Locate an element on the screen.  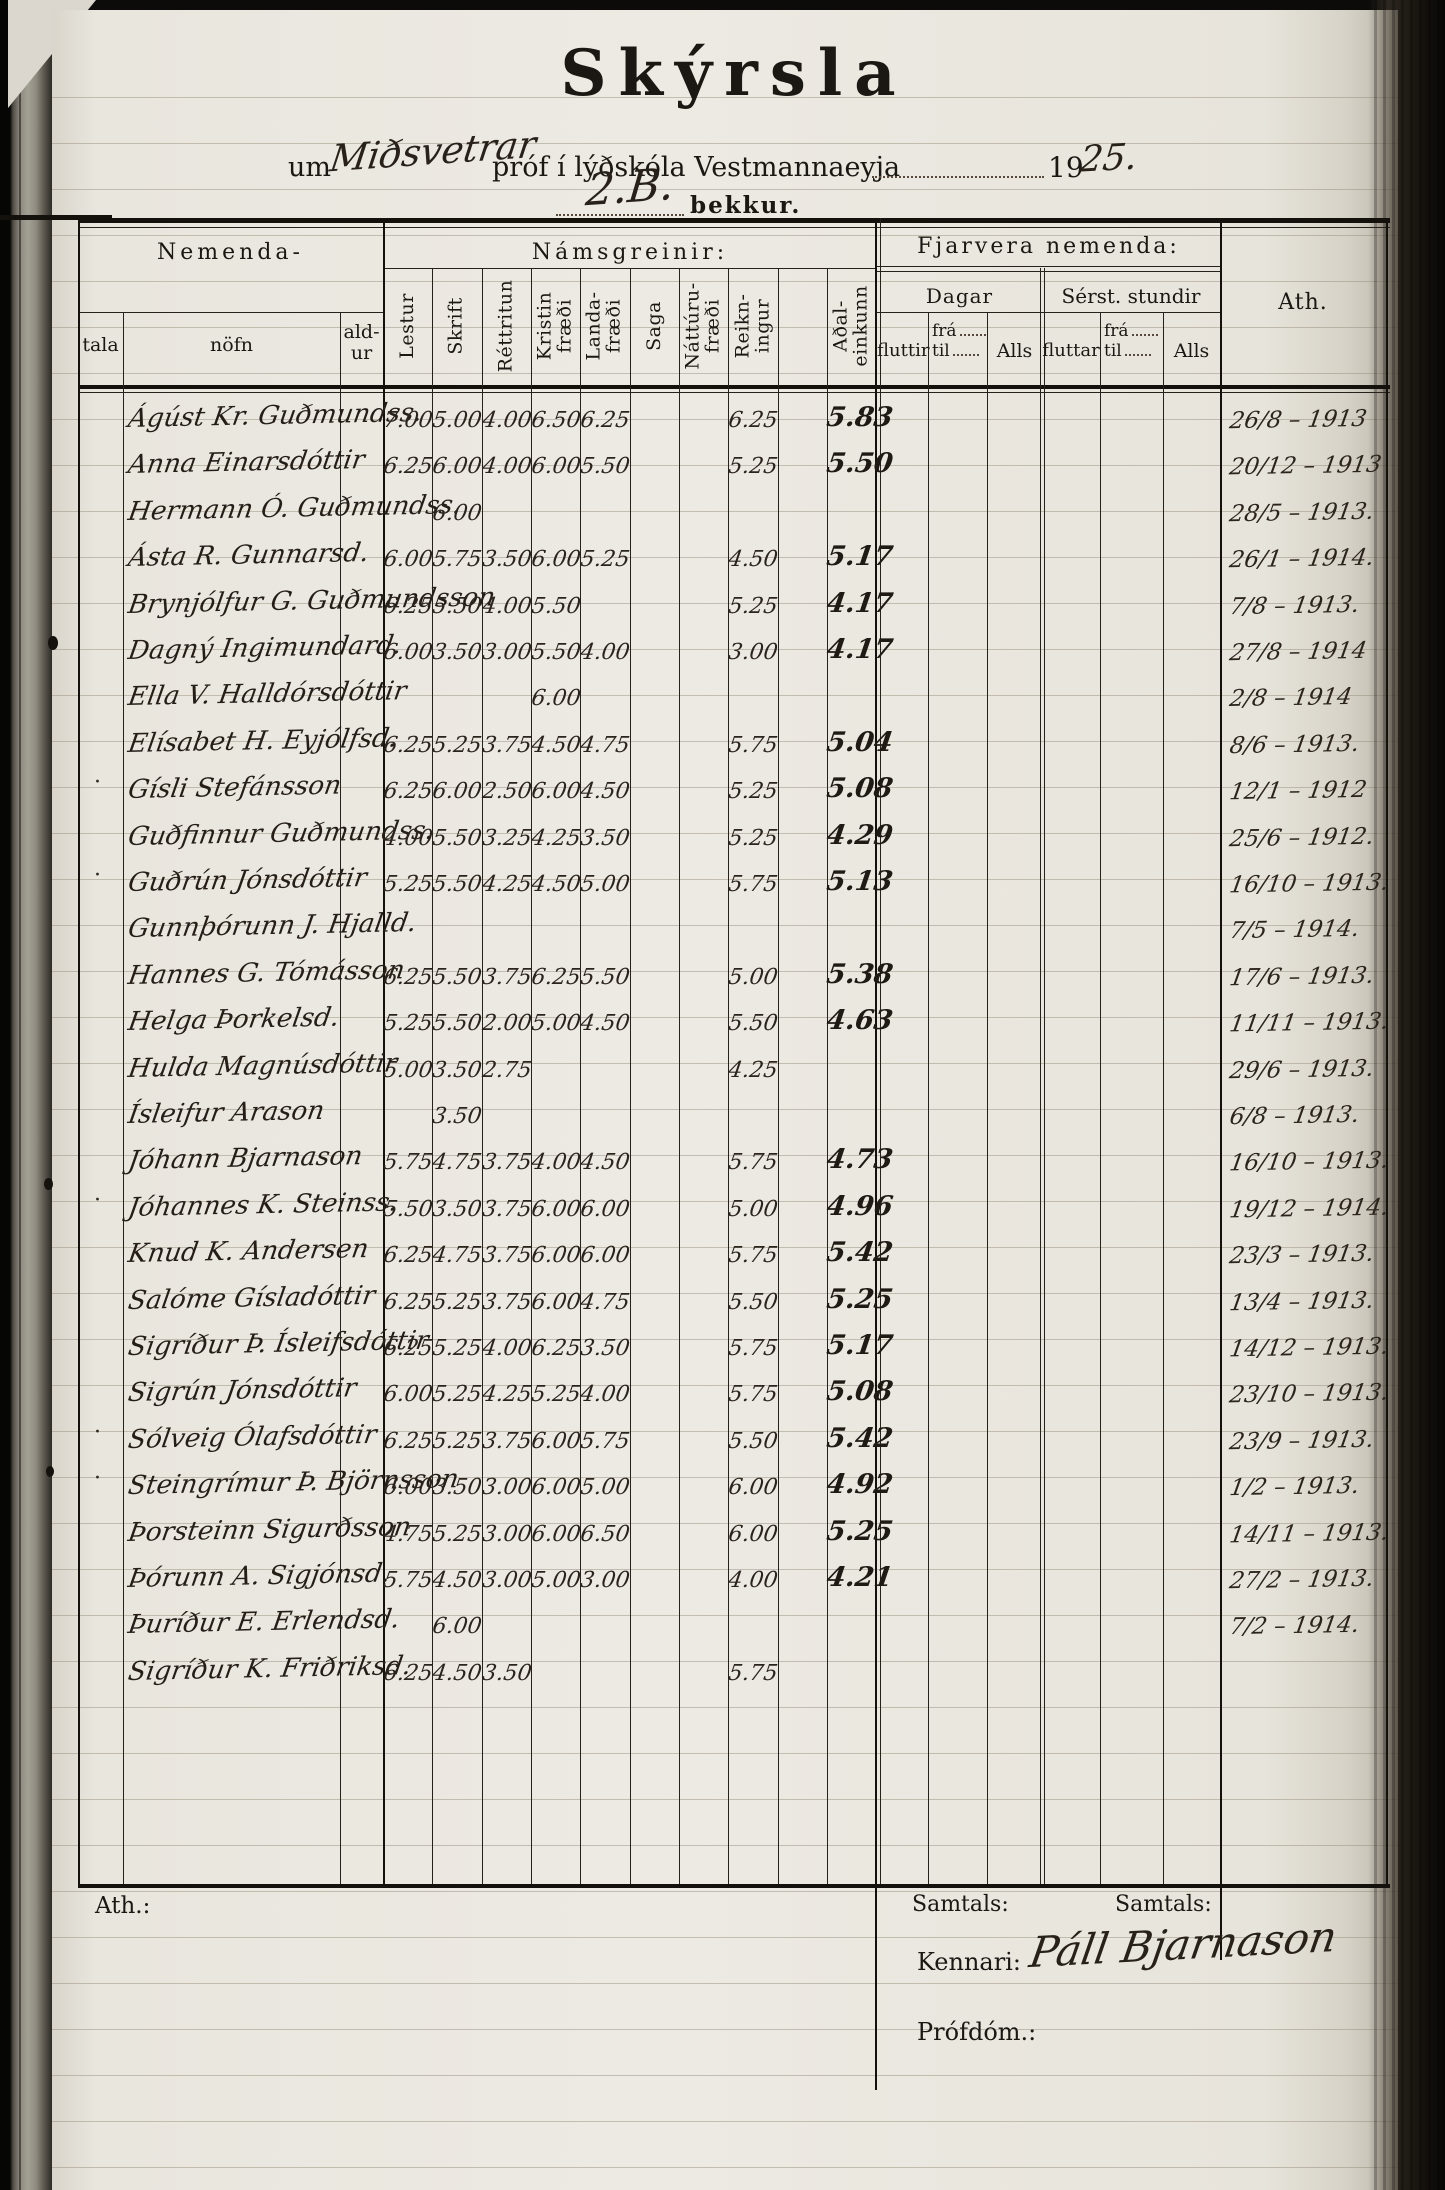
column-header-adaleinkunn: Aðal- einkunn is located at coordinates (852, 326).